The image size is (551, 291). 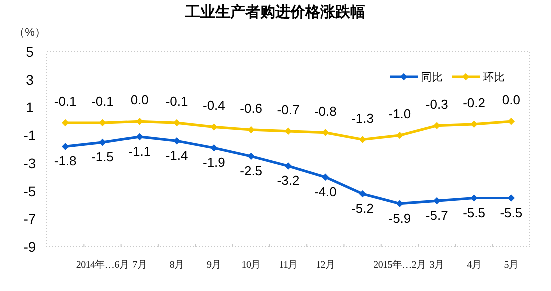 What do you see at coordinates (325, 111) in the screenshot?
I see `data-label: -0.8` at bounding box center [325, 111].